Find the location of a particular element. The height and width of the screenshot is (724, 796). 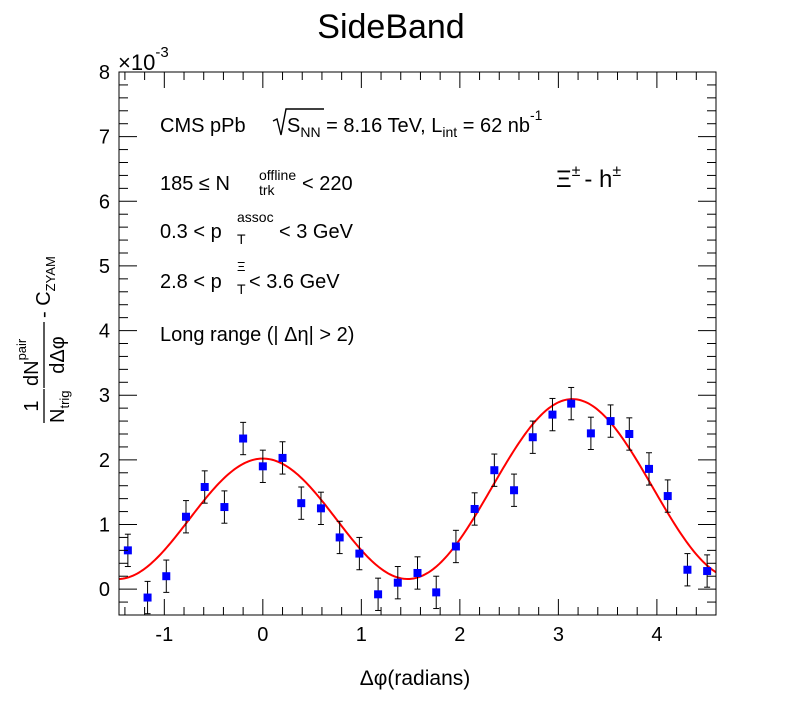

y-tick-label: 8 is located at coordinates (104, 73).